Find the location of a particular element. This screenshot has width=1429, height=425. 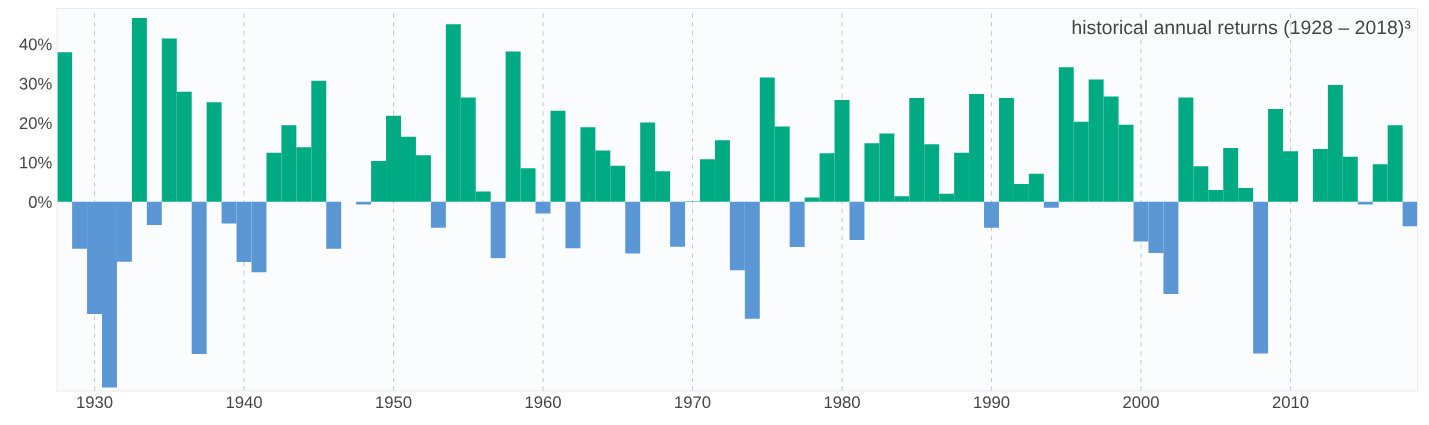

text: historical annual returns (1928 – 2018)³ is located at coordinates (1241, 29).